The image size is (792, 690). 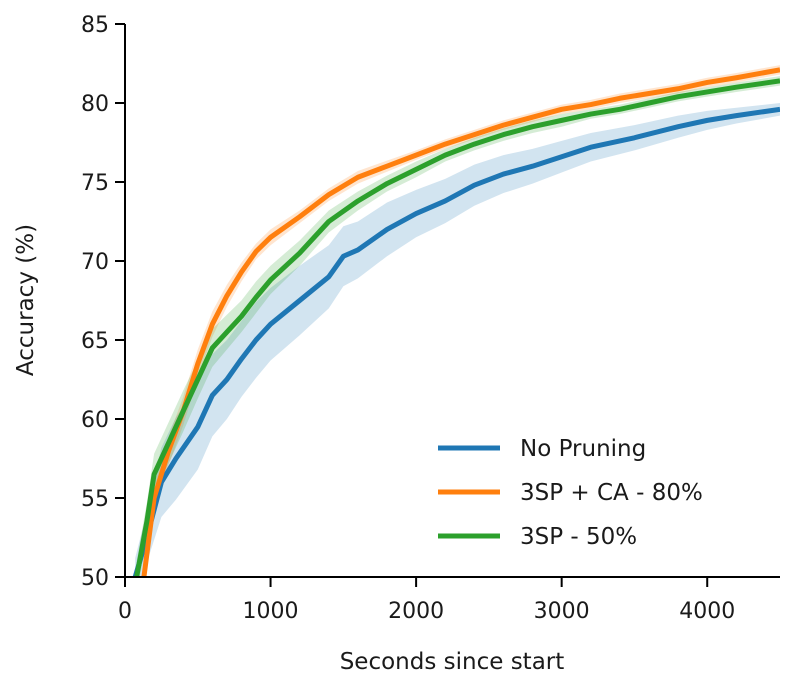 I want to click on x-ticks: 0 1000 2000 3000 4000, so click(x=426, y=600).